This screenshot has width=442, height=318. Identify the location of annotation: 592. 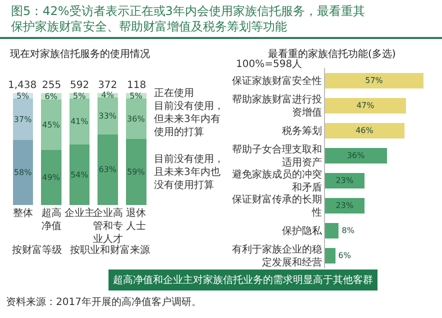
(80, 85).